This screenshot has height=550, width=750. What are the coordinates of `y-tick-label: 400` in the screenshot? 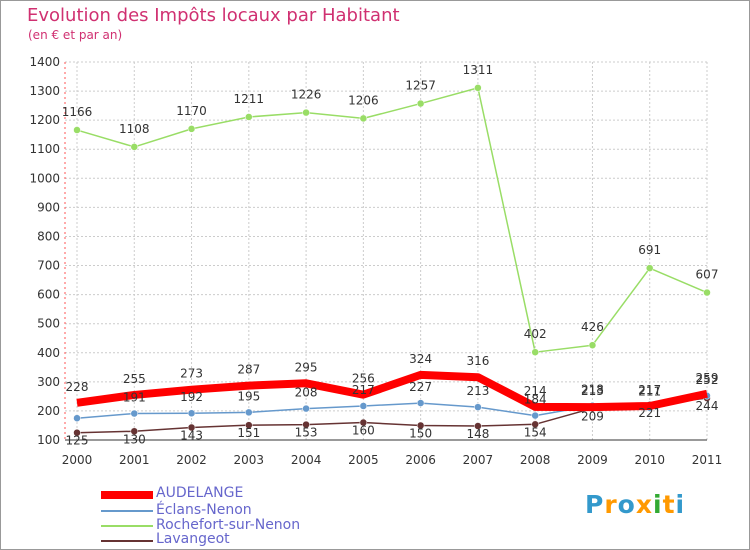 It's located at (48, 353).